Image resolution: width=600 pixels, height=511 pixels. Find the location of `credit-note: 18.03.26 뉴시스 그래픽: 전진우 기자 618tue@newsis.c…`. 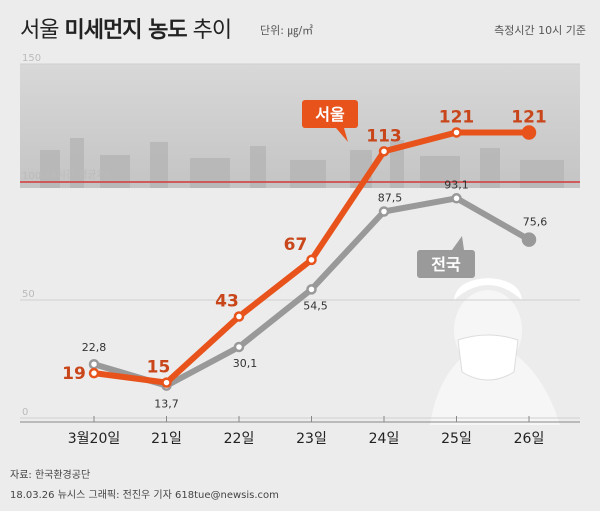

credit-note: 18.03.26 뉴시스 그래픽: 전진우 기자 618tue@newsis.c… is located at coordinates (144, 495).